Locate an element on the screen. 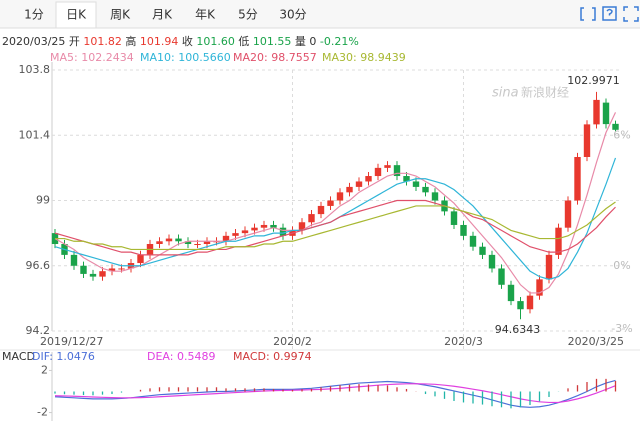  y-tick-label: 2 is located at coordinates (44, 369).